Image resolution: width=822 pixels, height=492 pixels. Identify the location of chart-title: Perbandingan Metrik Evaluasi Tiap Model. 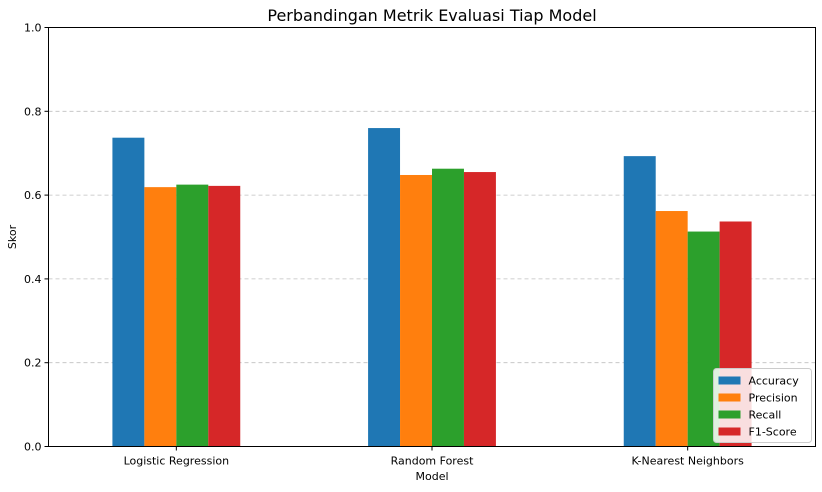
(431, 15).